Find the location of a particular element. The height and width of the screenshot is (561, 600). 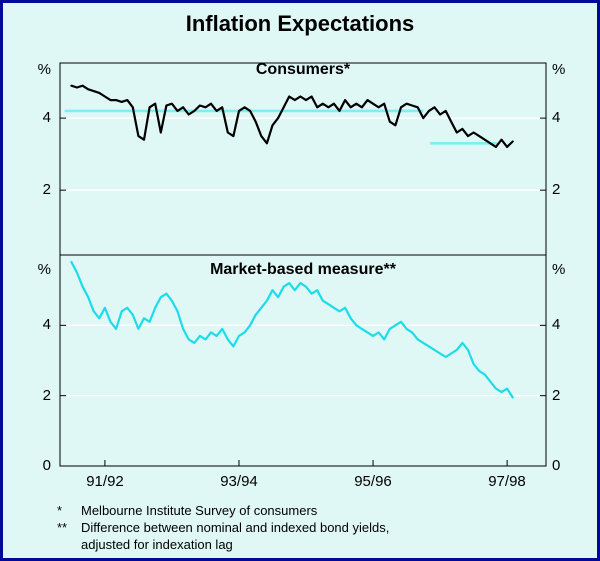

footnote-1-marker: * is located at coordinates (60, 510).